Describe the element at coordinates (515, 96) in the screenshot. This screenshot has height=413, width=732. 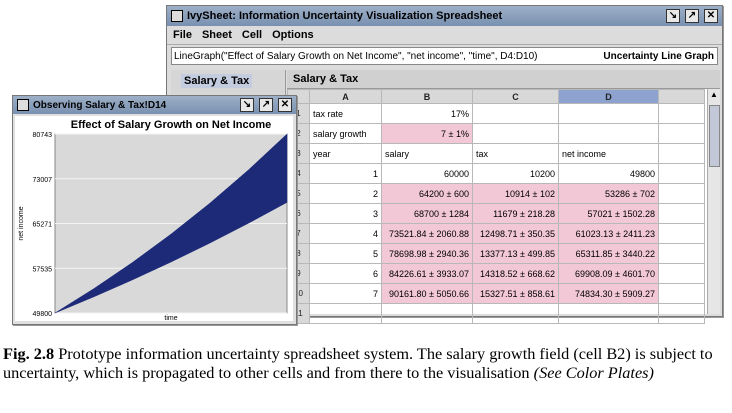
I see `column-header-c: C` at that location.